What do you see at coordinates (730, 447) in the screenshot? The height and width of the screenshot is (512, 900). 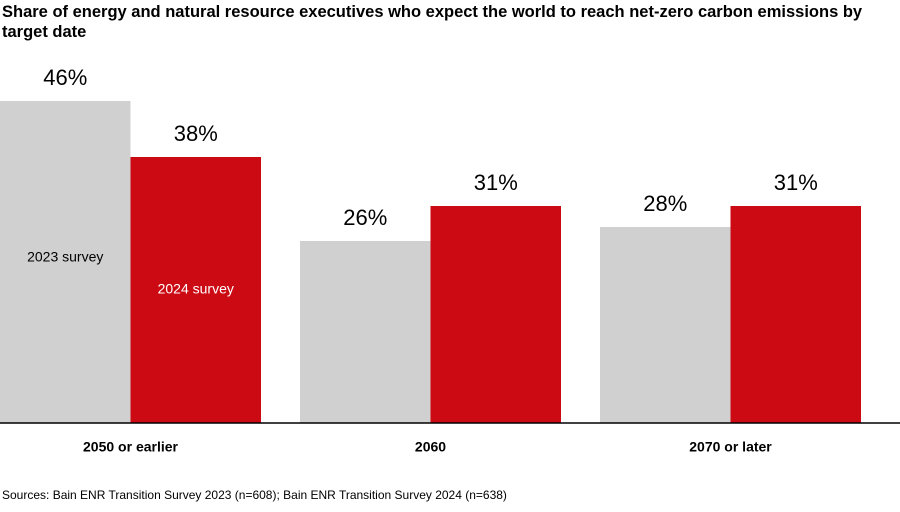 I see `x-tick-label: 2070 or later` at bounding box center [730, 447].